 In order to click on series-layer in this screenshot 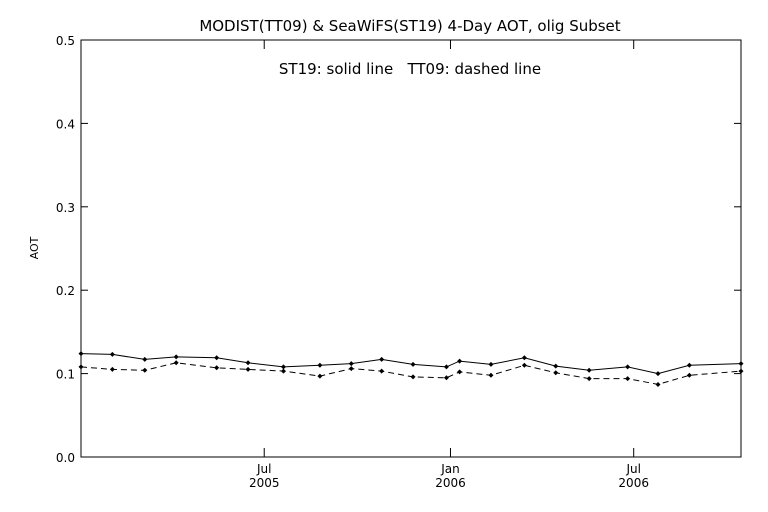, I will do `click(411, 369)`.